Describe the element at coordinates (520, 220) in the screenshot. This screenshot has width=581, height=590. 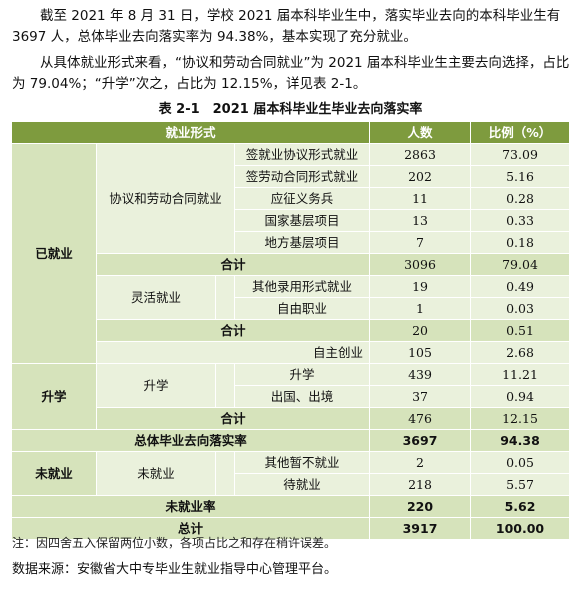
I see `row-ratio: 0.33` at that location.